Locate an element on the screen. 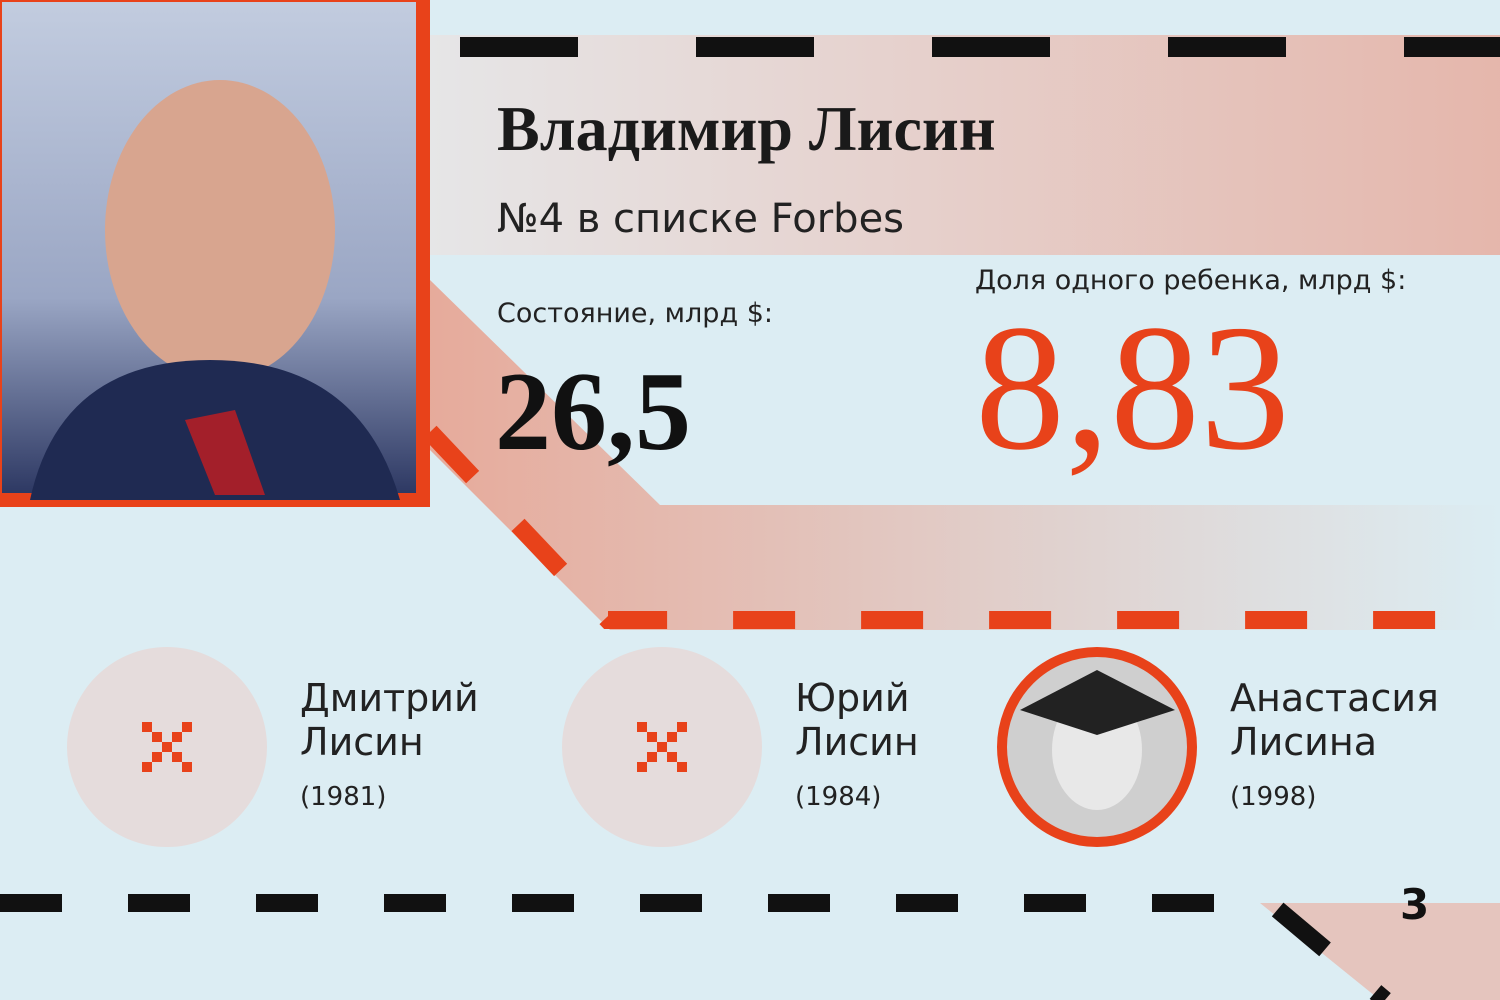 This screenshot has width=1500, height=1000. subtitle: №4 в списке Forbes is located at coordinates (701, 219).